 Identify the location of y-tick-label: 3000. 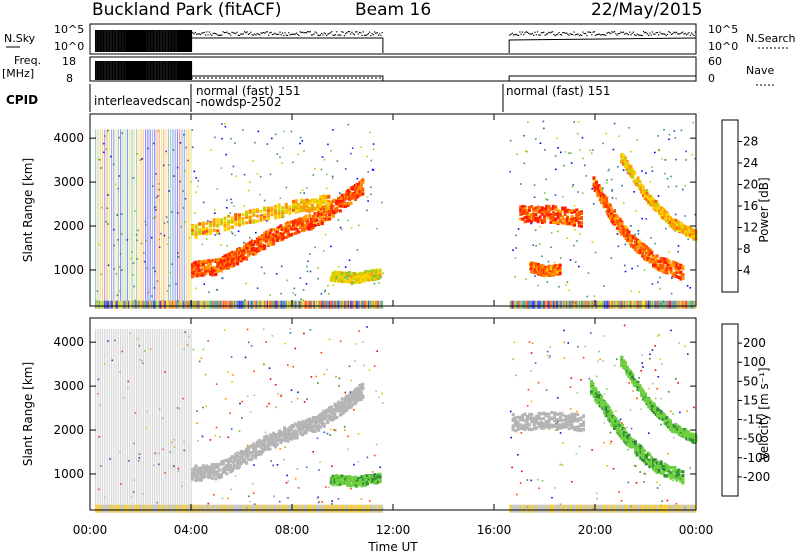
(68, 182).